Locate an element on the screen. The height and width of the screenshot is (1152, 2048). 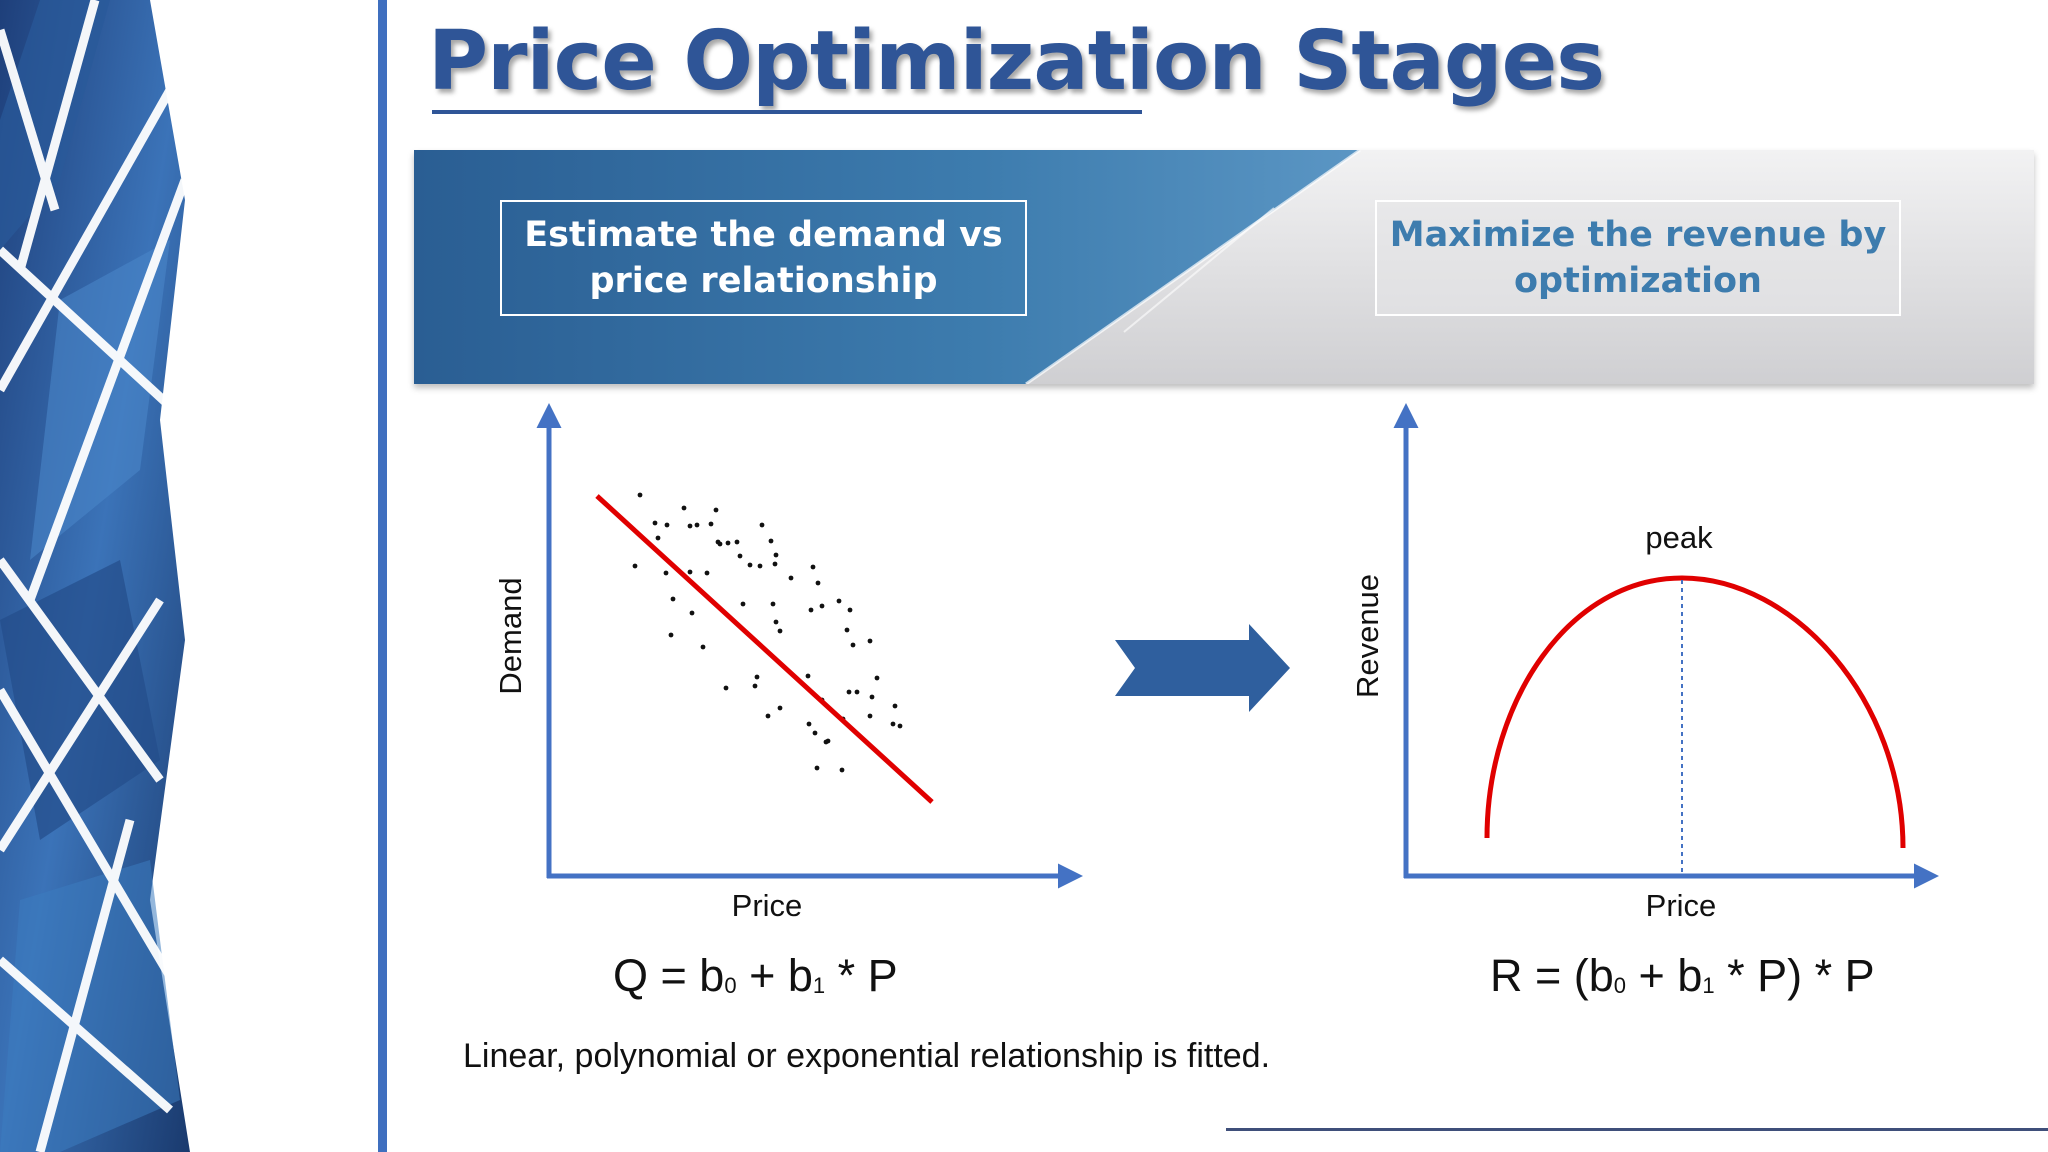
revenue-eq-lhs: R = (b is located at coordinates (1552, 975).